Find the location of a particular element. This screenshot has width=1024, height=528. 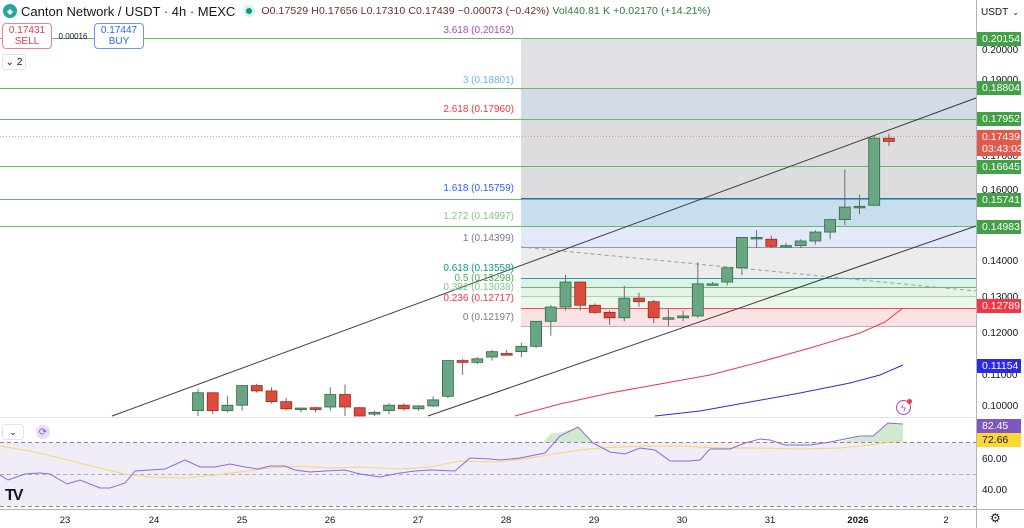

price-tag-ma-blue: 0.11154 is located at coordinates (999, 366).